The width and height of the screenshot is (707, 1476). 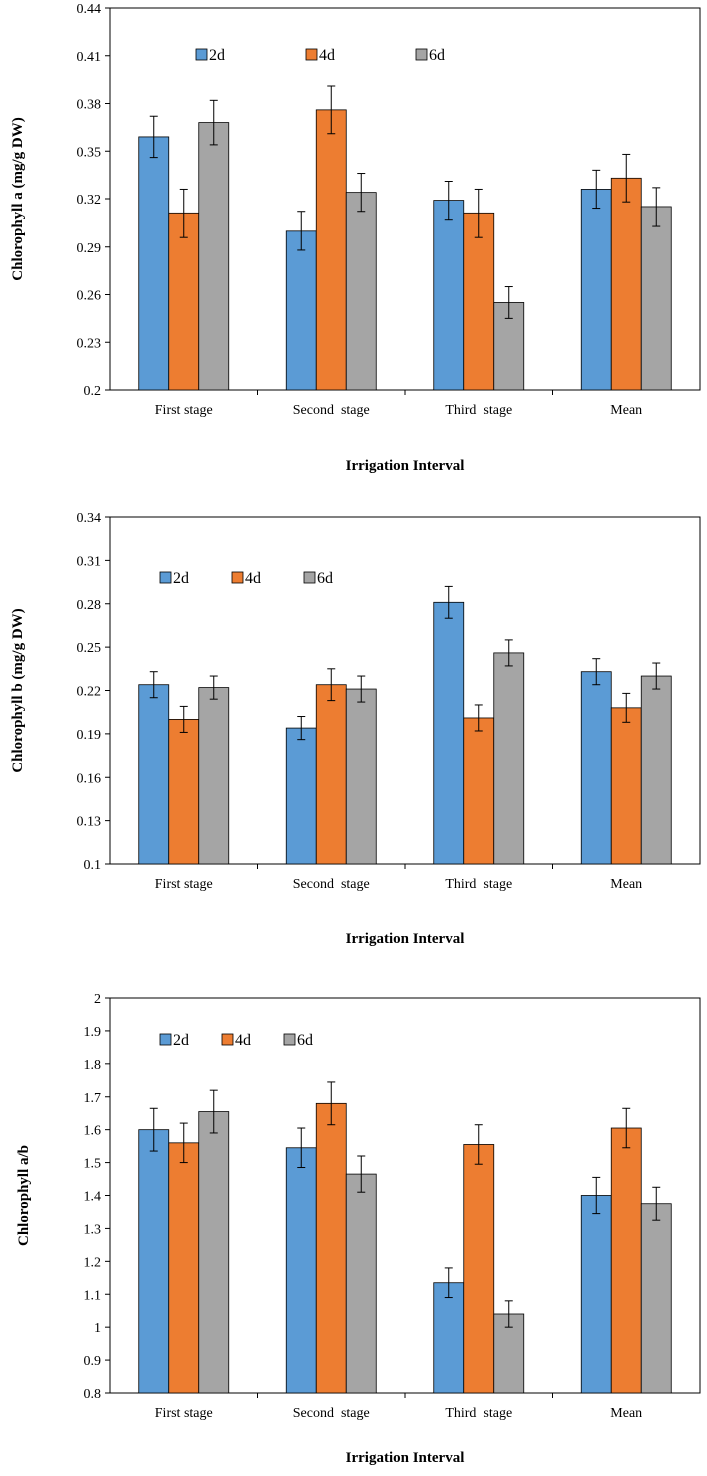 What do you see at coordinates (93, 1361) in the screenshot?
I see `y-tick-label: 0.9` at bounding box center [93, 1361].